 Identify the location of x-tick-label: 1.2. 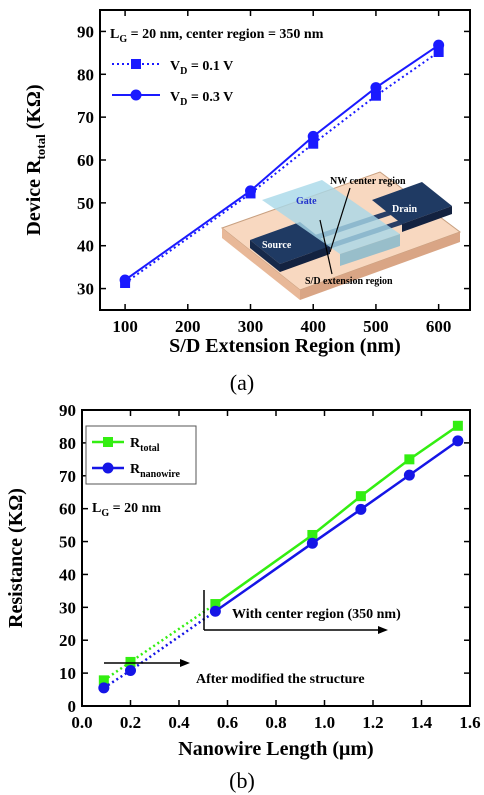
(372, 722).